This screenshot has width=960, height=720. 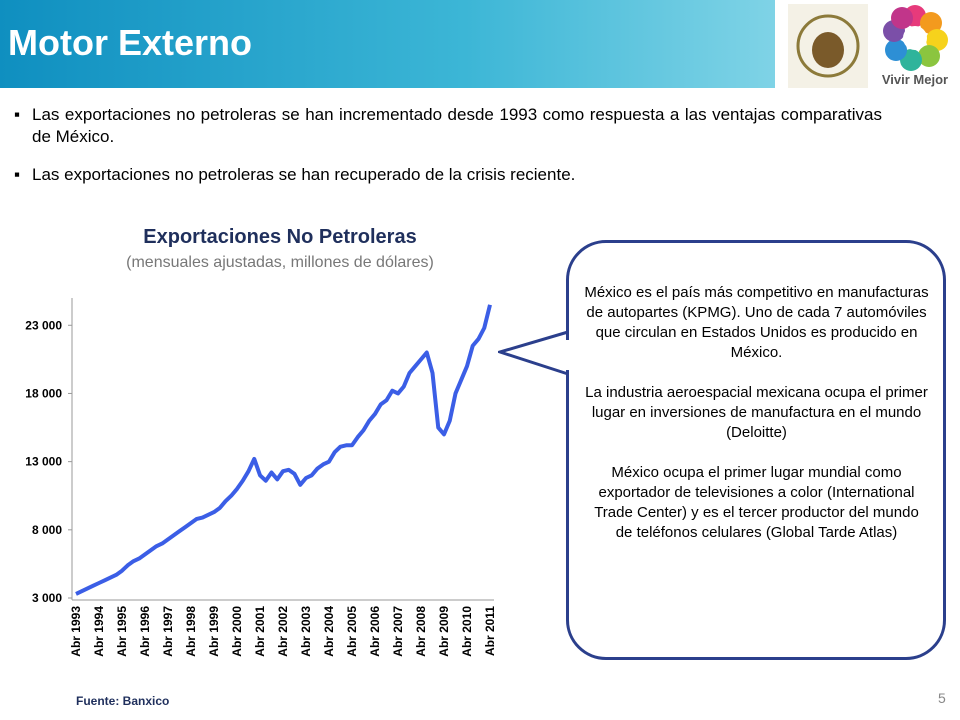 I want to click on y-tick-label: 8 000, so click(x=47, y=530).